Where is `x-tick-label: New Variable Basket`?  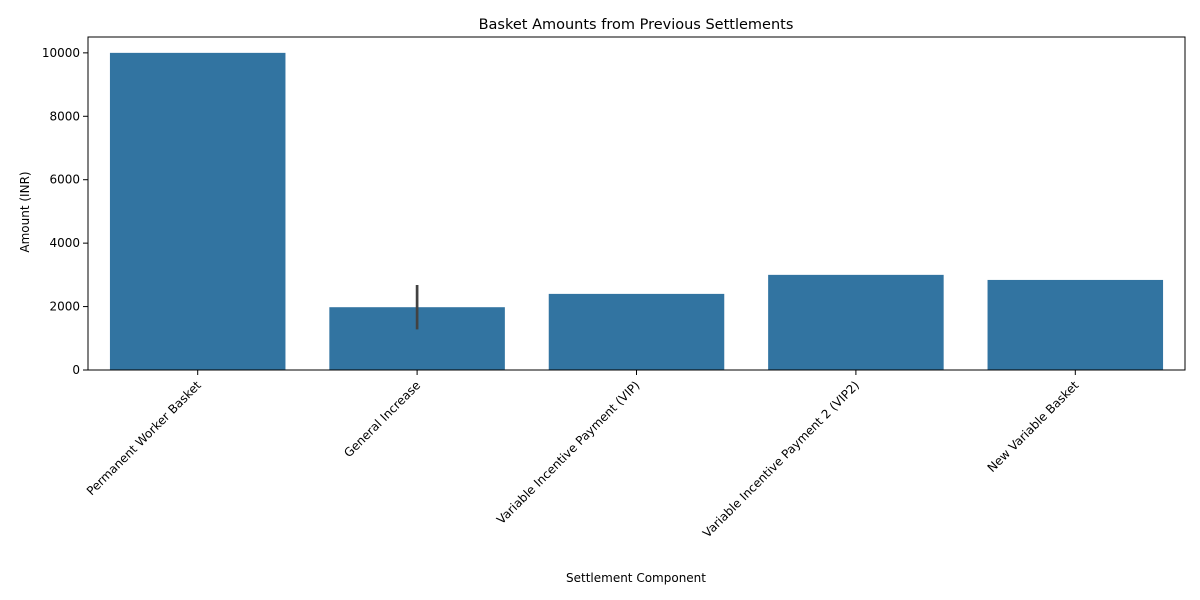
x-tick-label: New Variable Basket is located at coordinates (1033, 426).